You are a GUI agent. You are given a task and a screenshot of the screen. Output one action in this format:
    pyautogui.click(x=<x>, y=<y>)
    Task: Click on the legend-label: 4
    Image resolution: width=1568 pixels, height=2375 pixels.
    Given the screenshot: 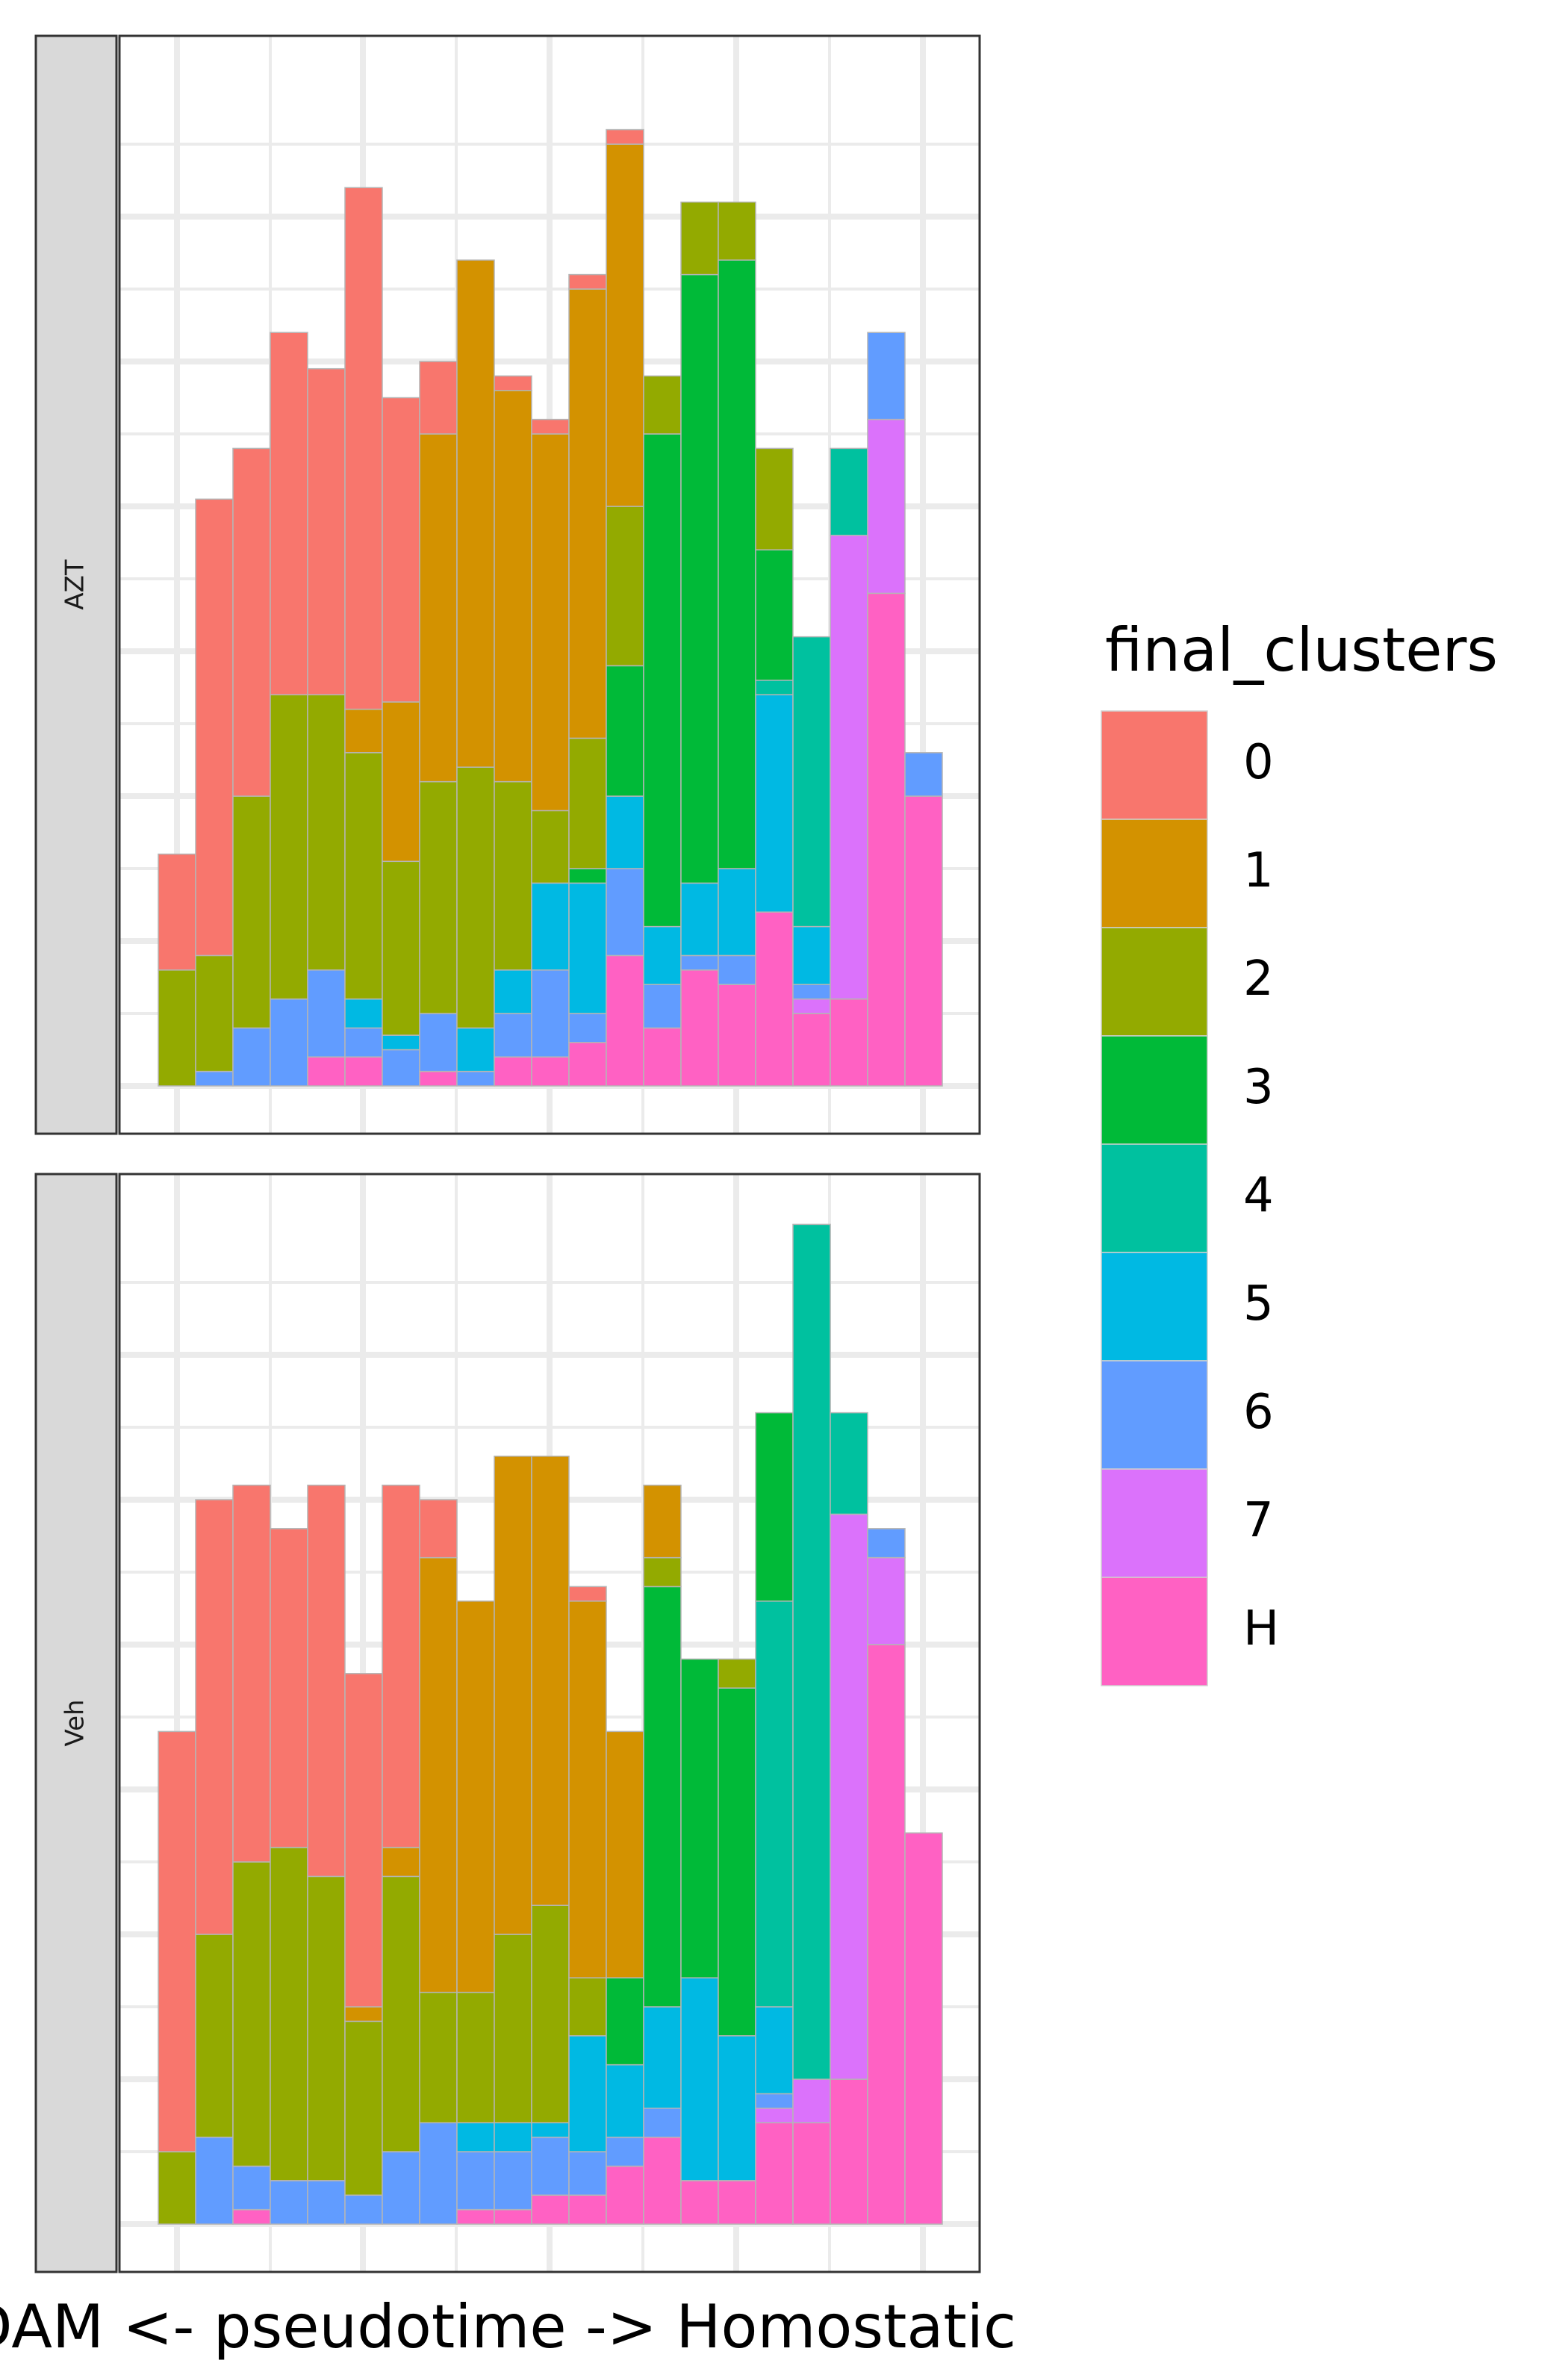 What is the action you would take?
    pyautogui.click(x=1258, y=1195)
    